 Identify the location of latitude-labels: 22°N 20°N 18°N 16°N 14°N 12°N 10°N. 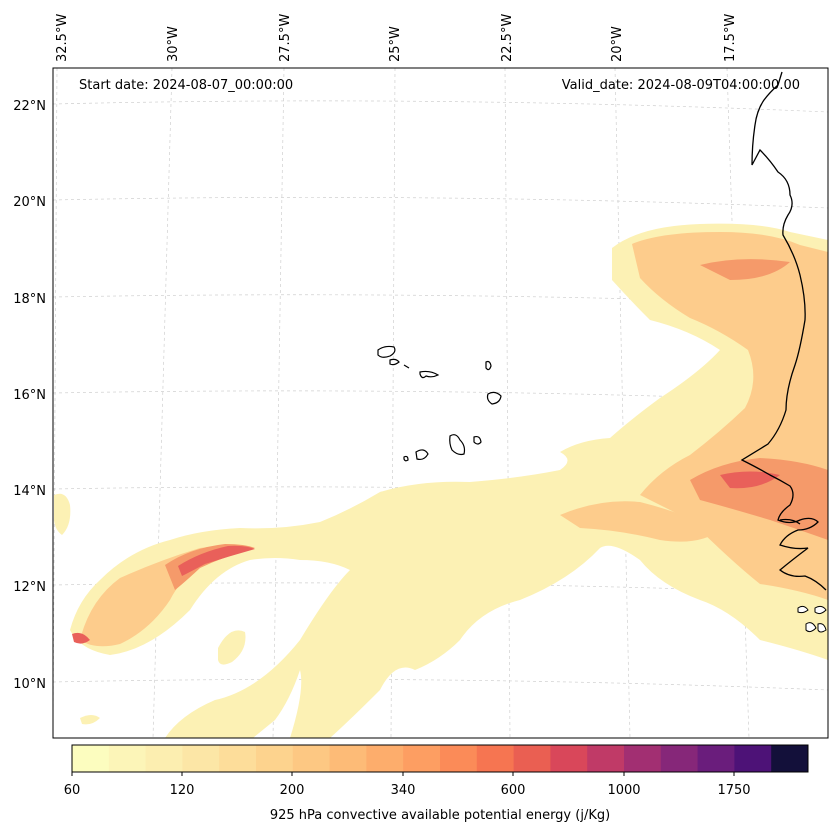
(29, 395).